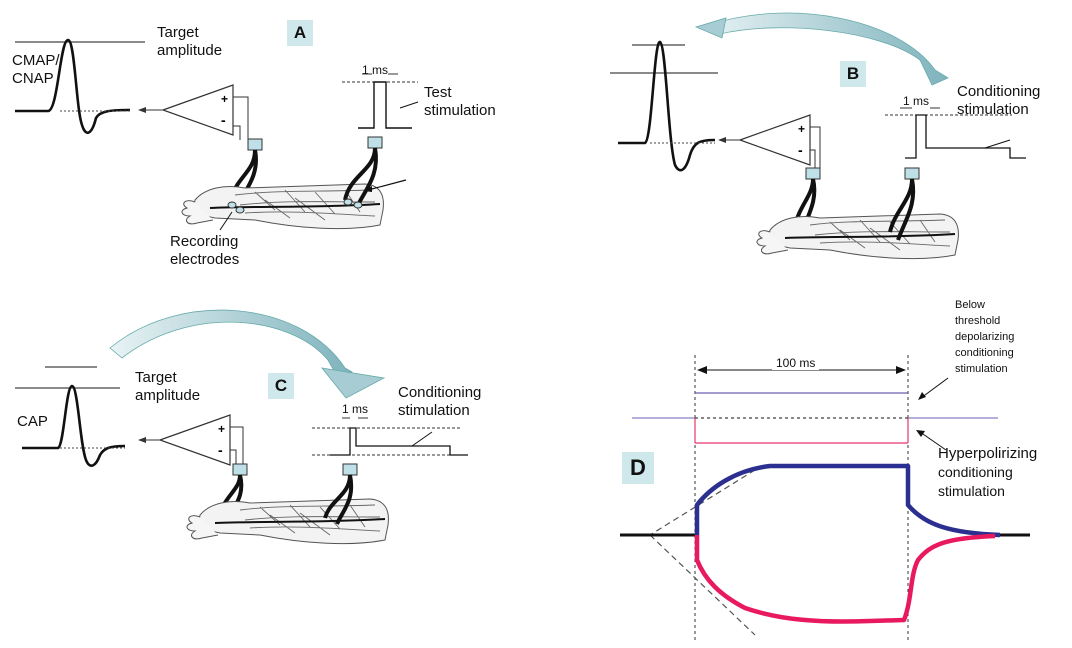 Image resolution: width=1072 pixels, height=648 pixels. What do you see at coordinates (916, 101) in the screenshot?
I see `panel-b-pulse-label: 1 ms` at bounding box center [916, 101].